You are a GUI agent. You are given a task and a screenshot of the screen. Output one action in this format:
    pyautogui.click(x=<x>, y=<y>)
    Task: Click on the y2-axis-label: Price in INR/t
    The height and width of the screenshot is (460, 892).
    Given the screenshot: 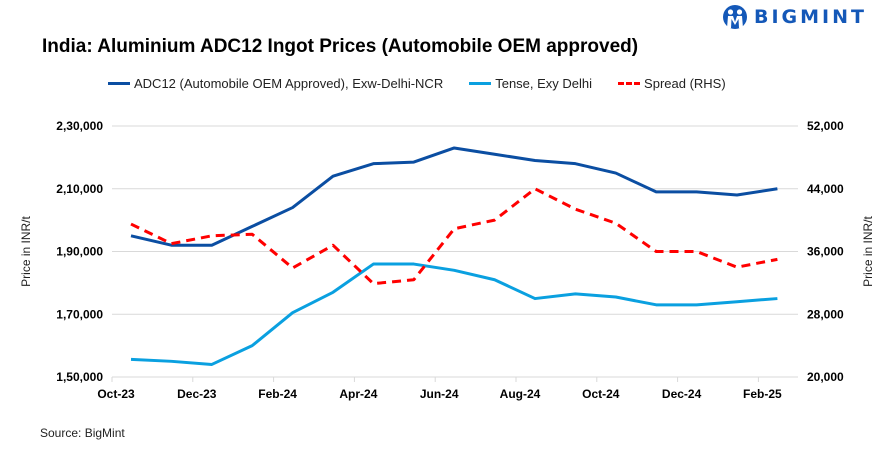 What is the action you would take?
    pyautogui.click(x=868, y=250)
    